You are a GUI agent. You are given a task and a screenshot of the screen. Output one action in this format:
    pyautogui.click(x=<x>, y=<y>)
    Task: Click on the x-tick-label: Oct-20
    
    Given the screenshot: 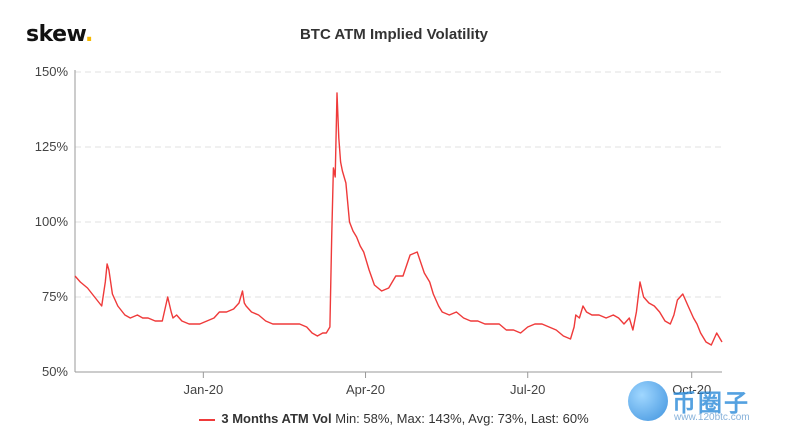 What is the action you would take?
    pyautogui.click(x=691, y=389)
    